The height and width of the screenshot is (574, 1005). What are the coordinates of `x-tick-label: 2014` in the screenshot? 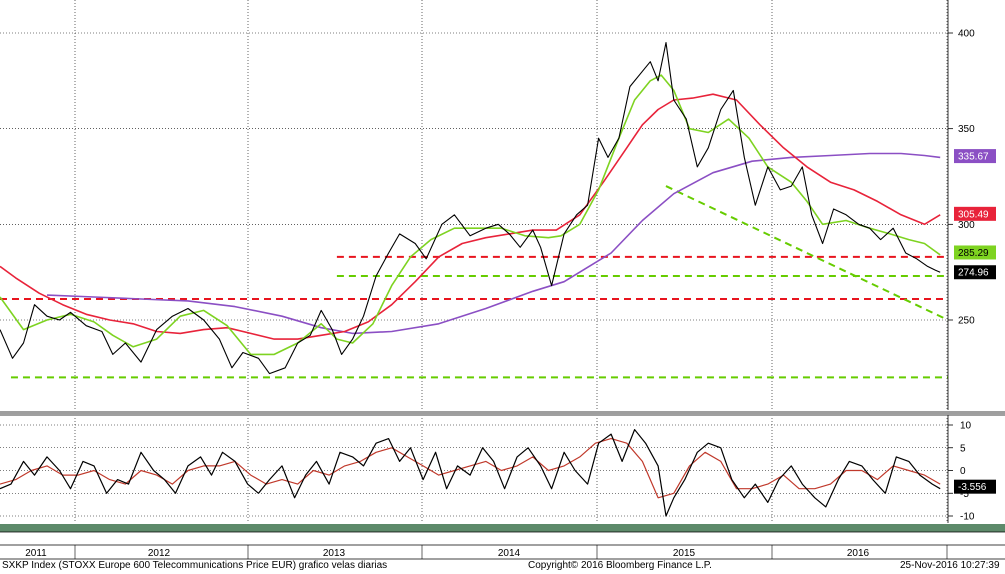 It's located at (509, 553).